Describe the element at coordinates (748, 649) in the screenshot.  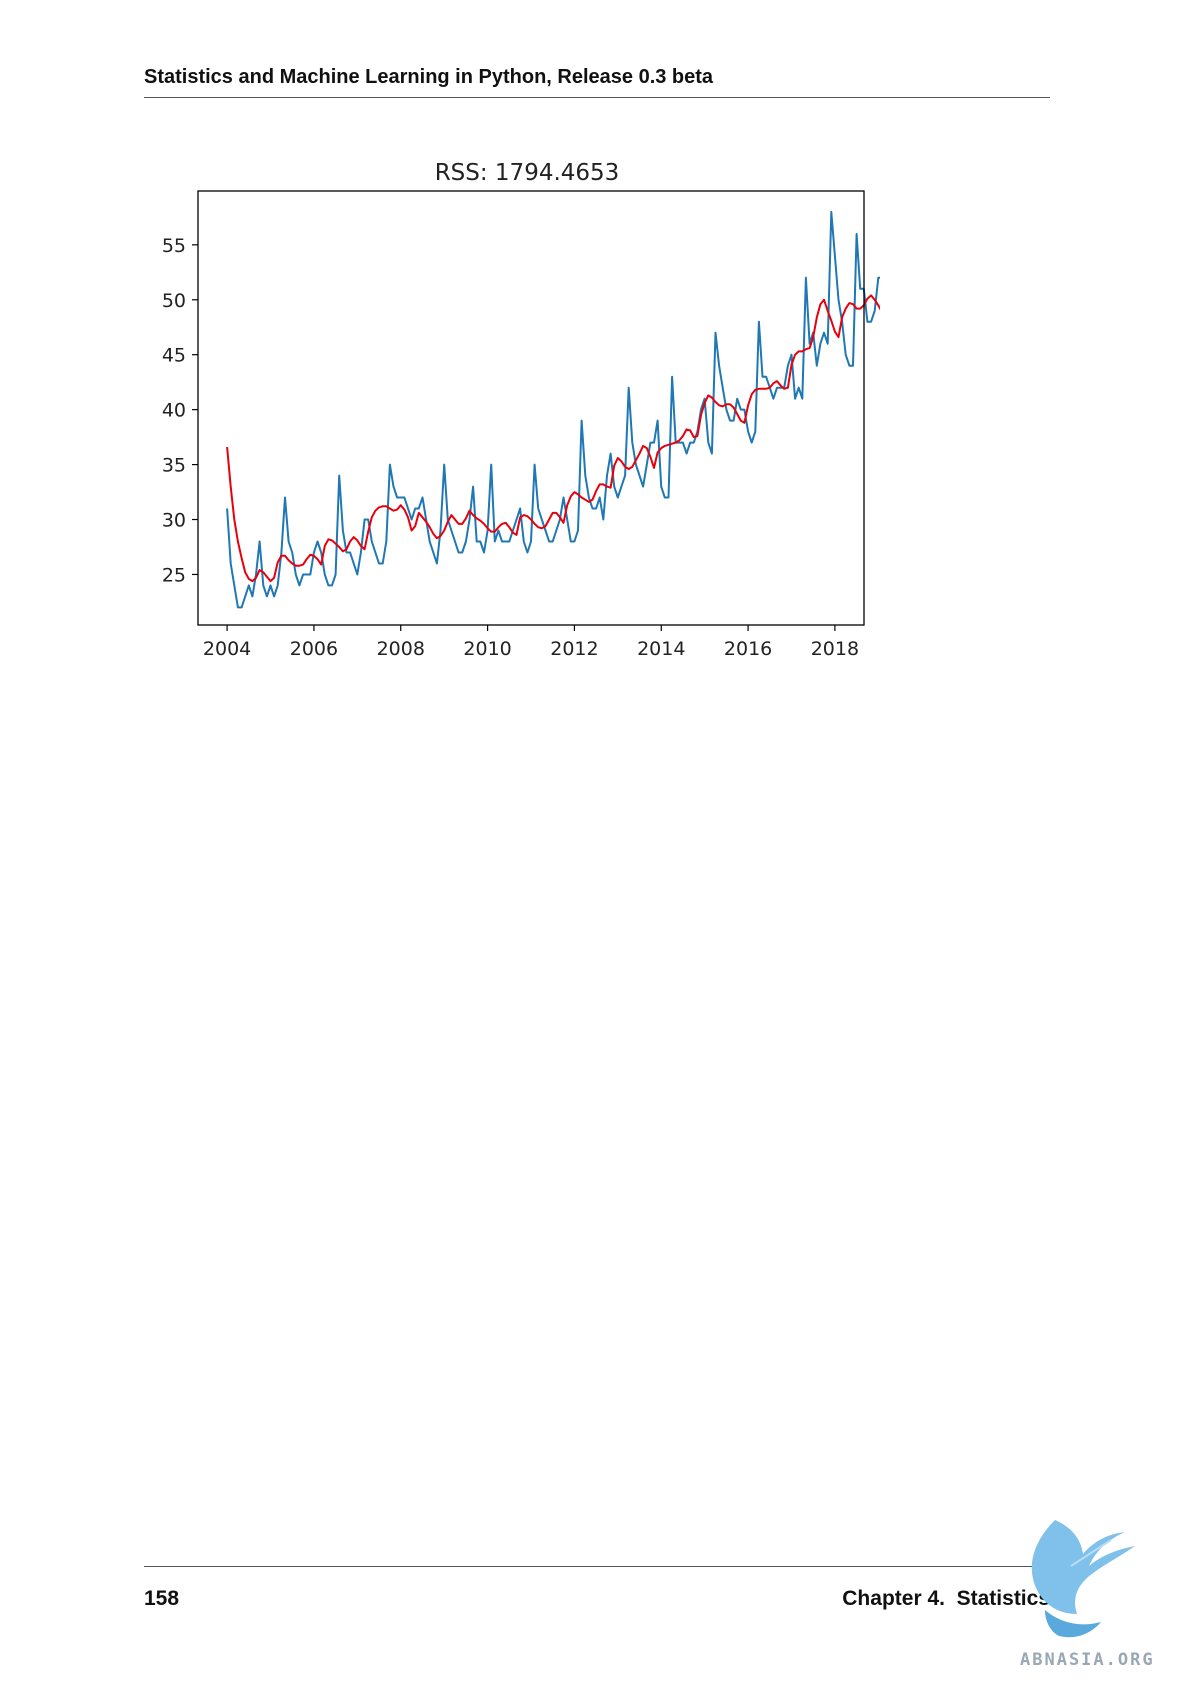
I see `x-tick-label-2016: 2016` at that location.